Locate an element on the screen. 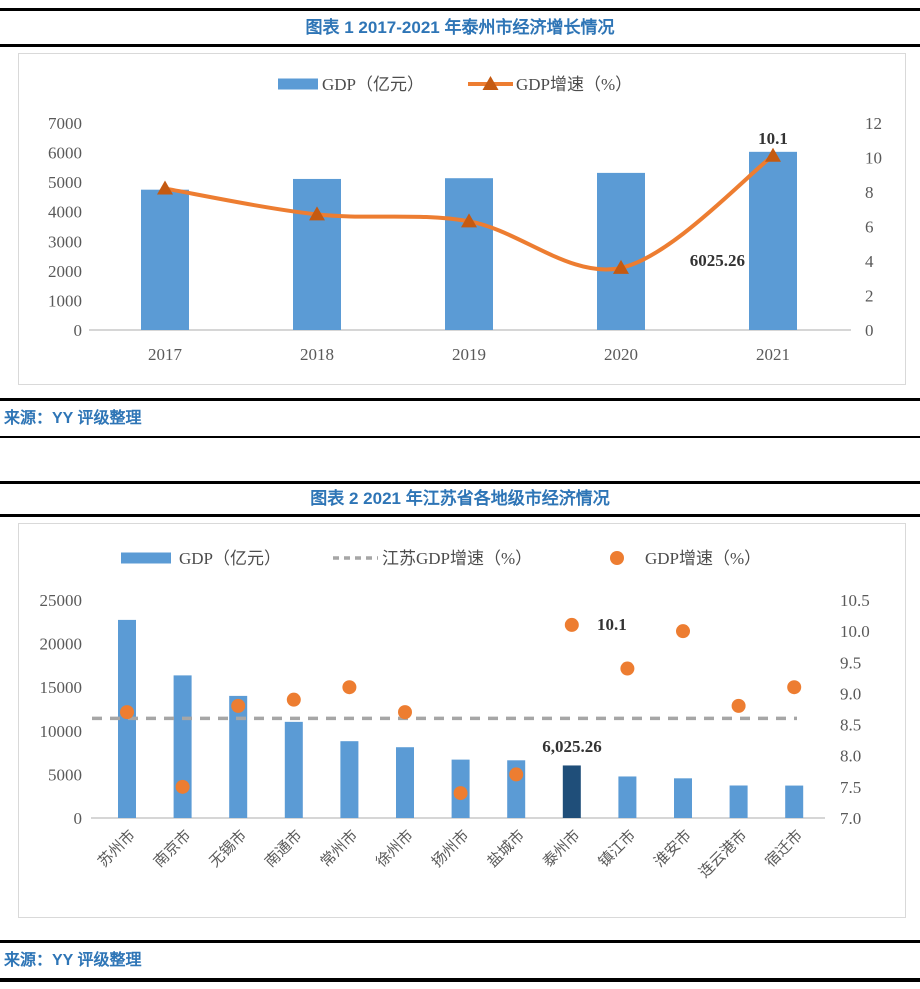 The image size is (920, 989). figure2-source: 来源：YY 评级整理 is located at coordinates (73, 960).